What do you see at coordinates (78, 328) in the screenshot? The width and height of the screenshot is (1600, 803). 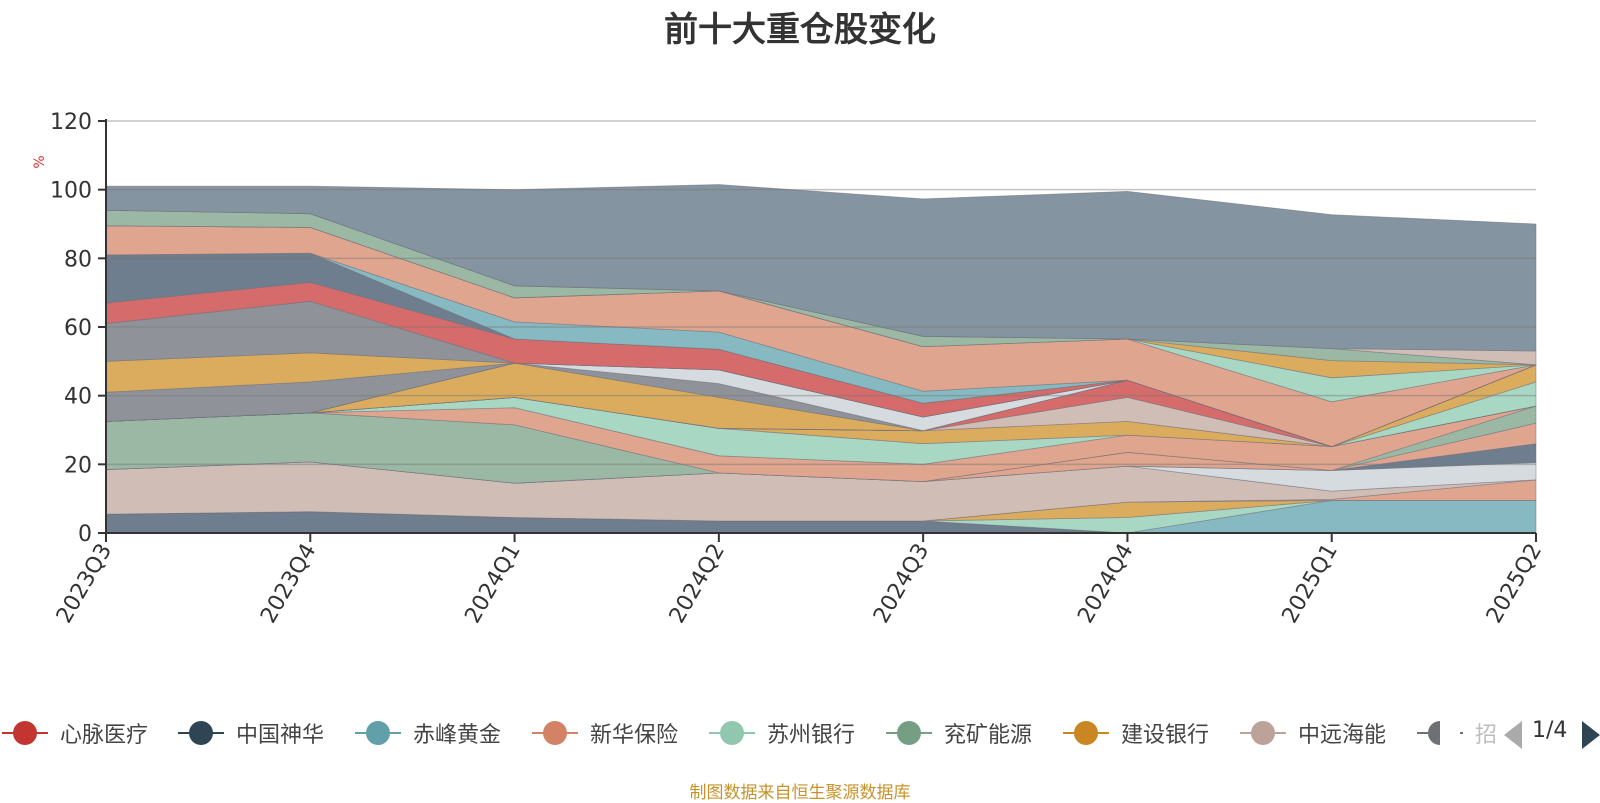 I see `y-tick-label: 60` at bounding box center [78, 328].